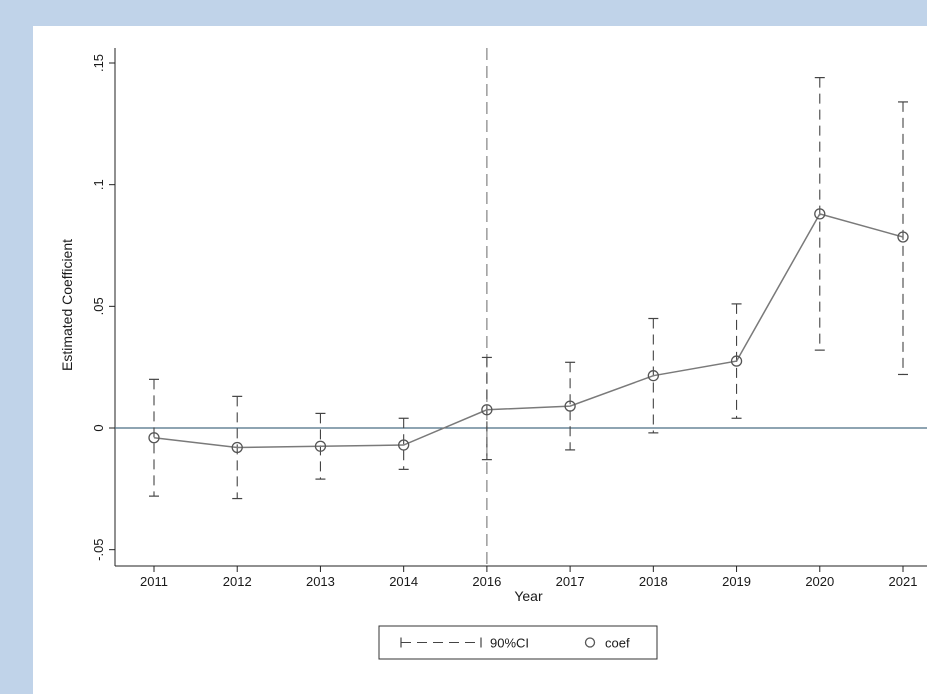 This screenshot has width=927, height=694. I want to click on y-tick-label: 0, so click(98, 427).